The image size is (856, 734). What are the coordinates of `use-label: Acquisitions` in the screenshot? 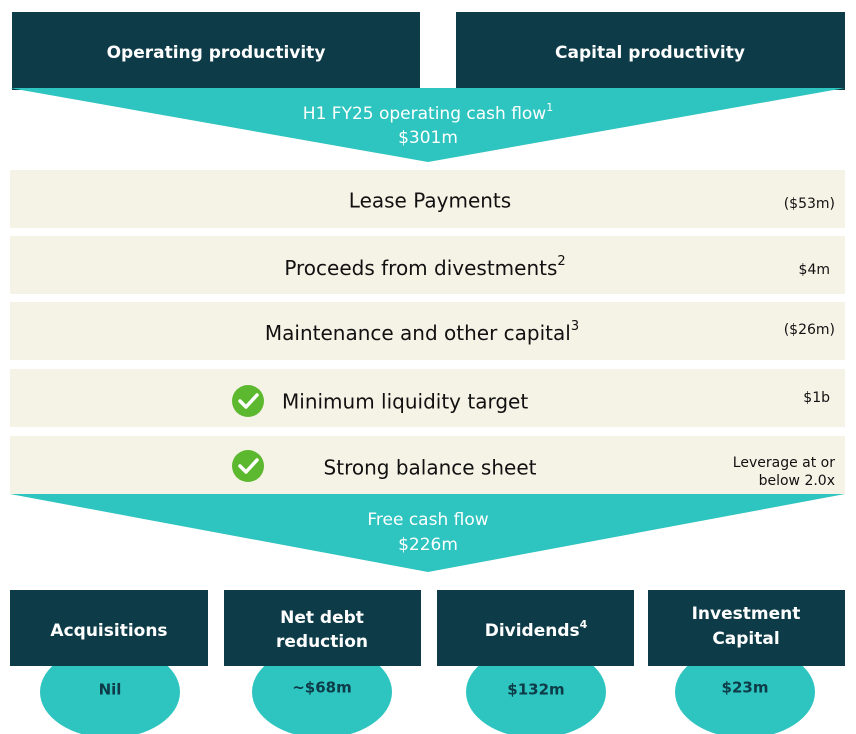 It's located at (108, 631).